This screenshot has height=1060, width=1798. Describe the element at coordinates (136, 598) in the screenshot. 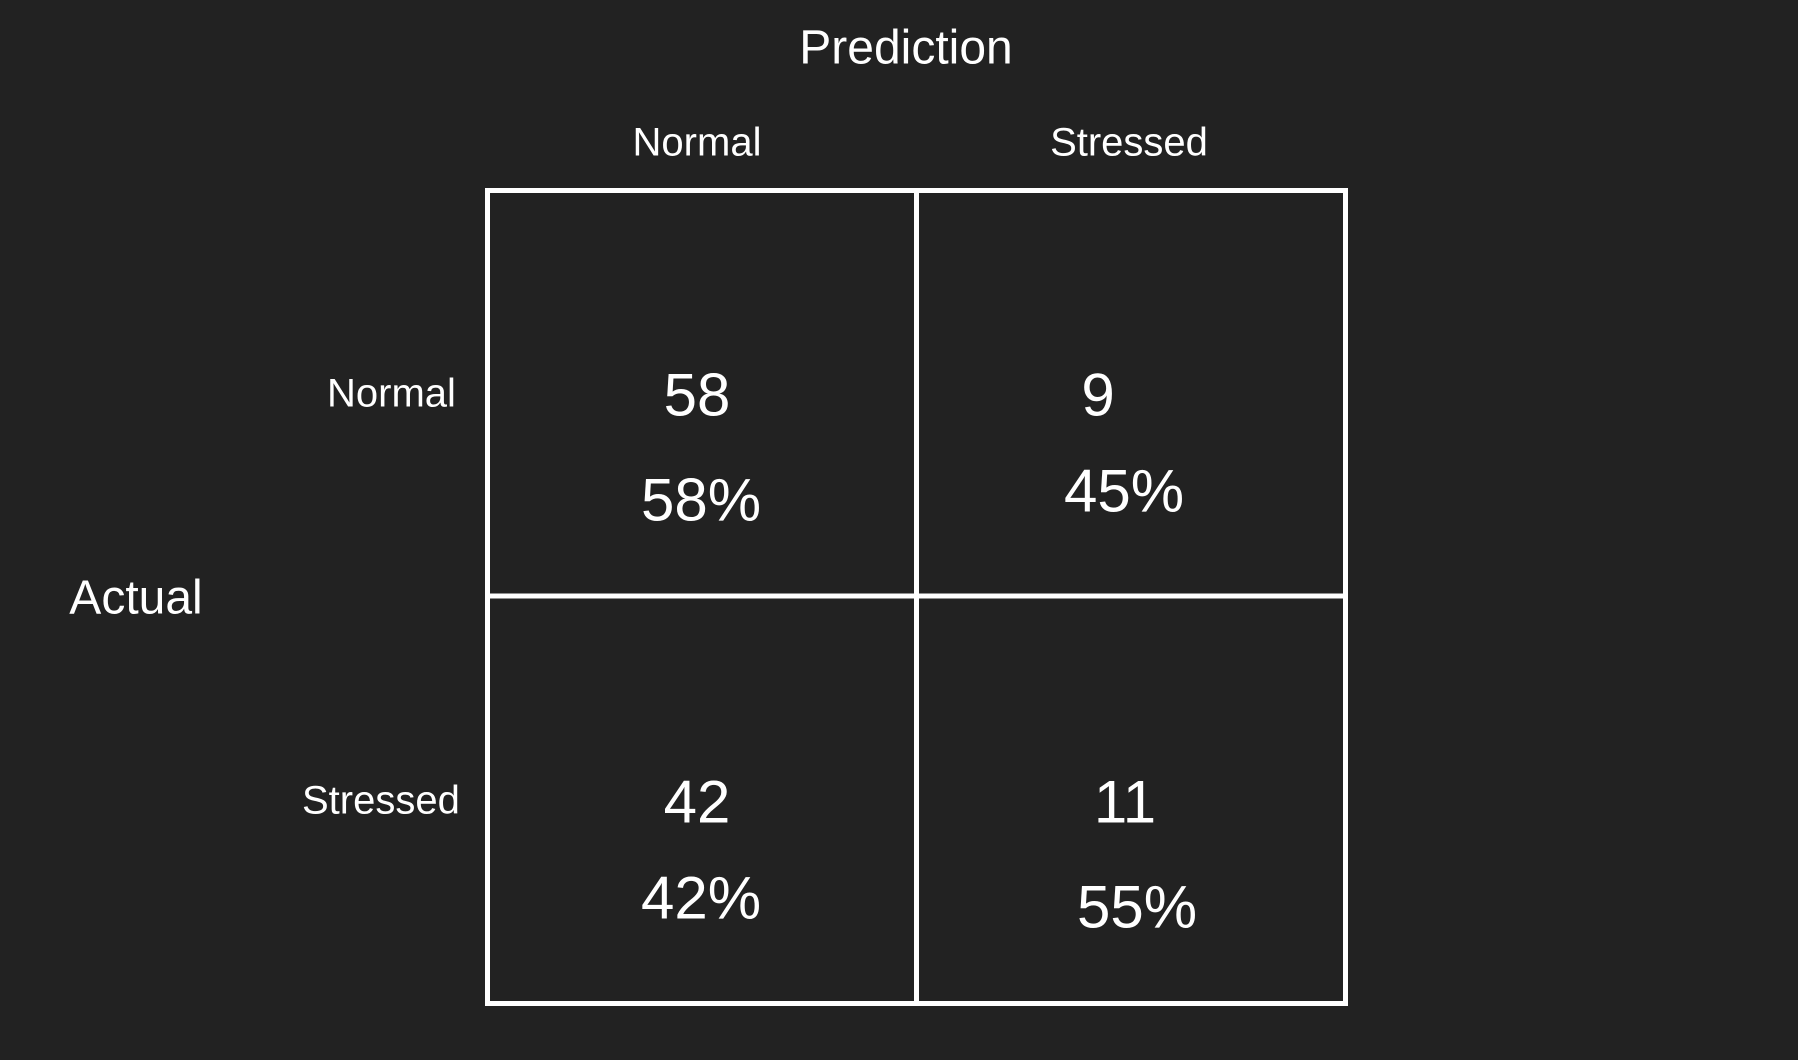

I see `actual-axis-title: Actual` at that location.